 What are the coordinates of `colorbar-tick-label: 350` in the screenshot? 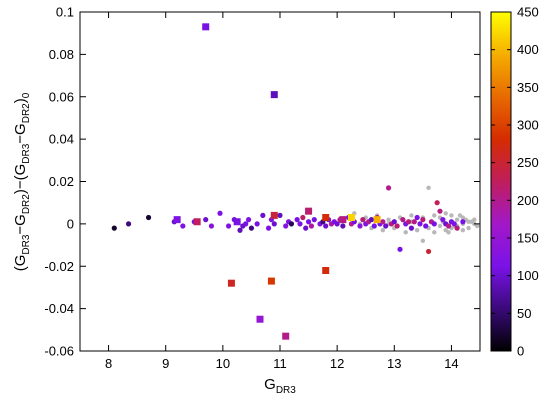 It's located at (528, 87).